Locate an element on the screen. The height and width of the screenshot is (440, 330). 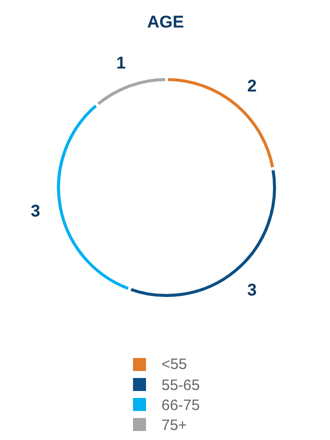
legend-label: <55 is located at coordinates (174, 364).